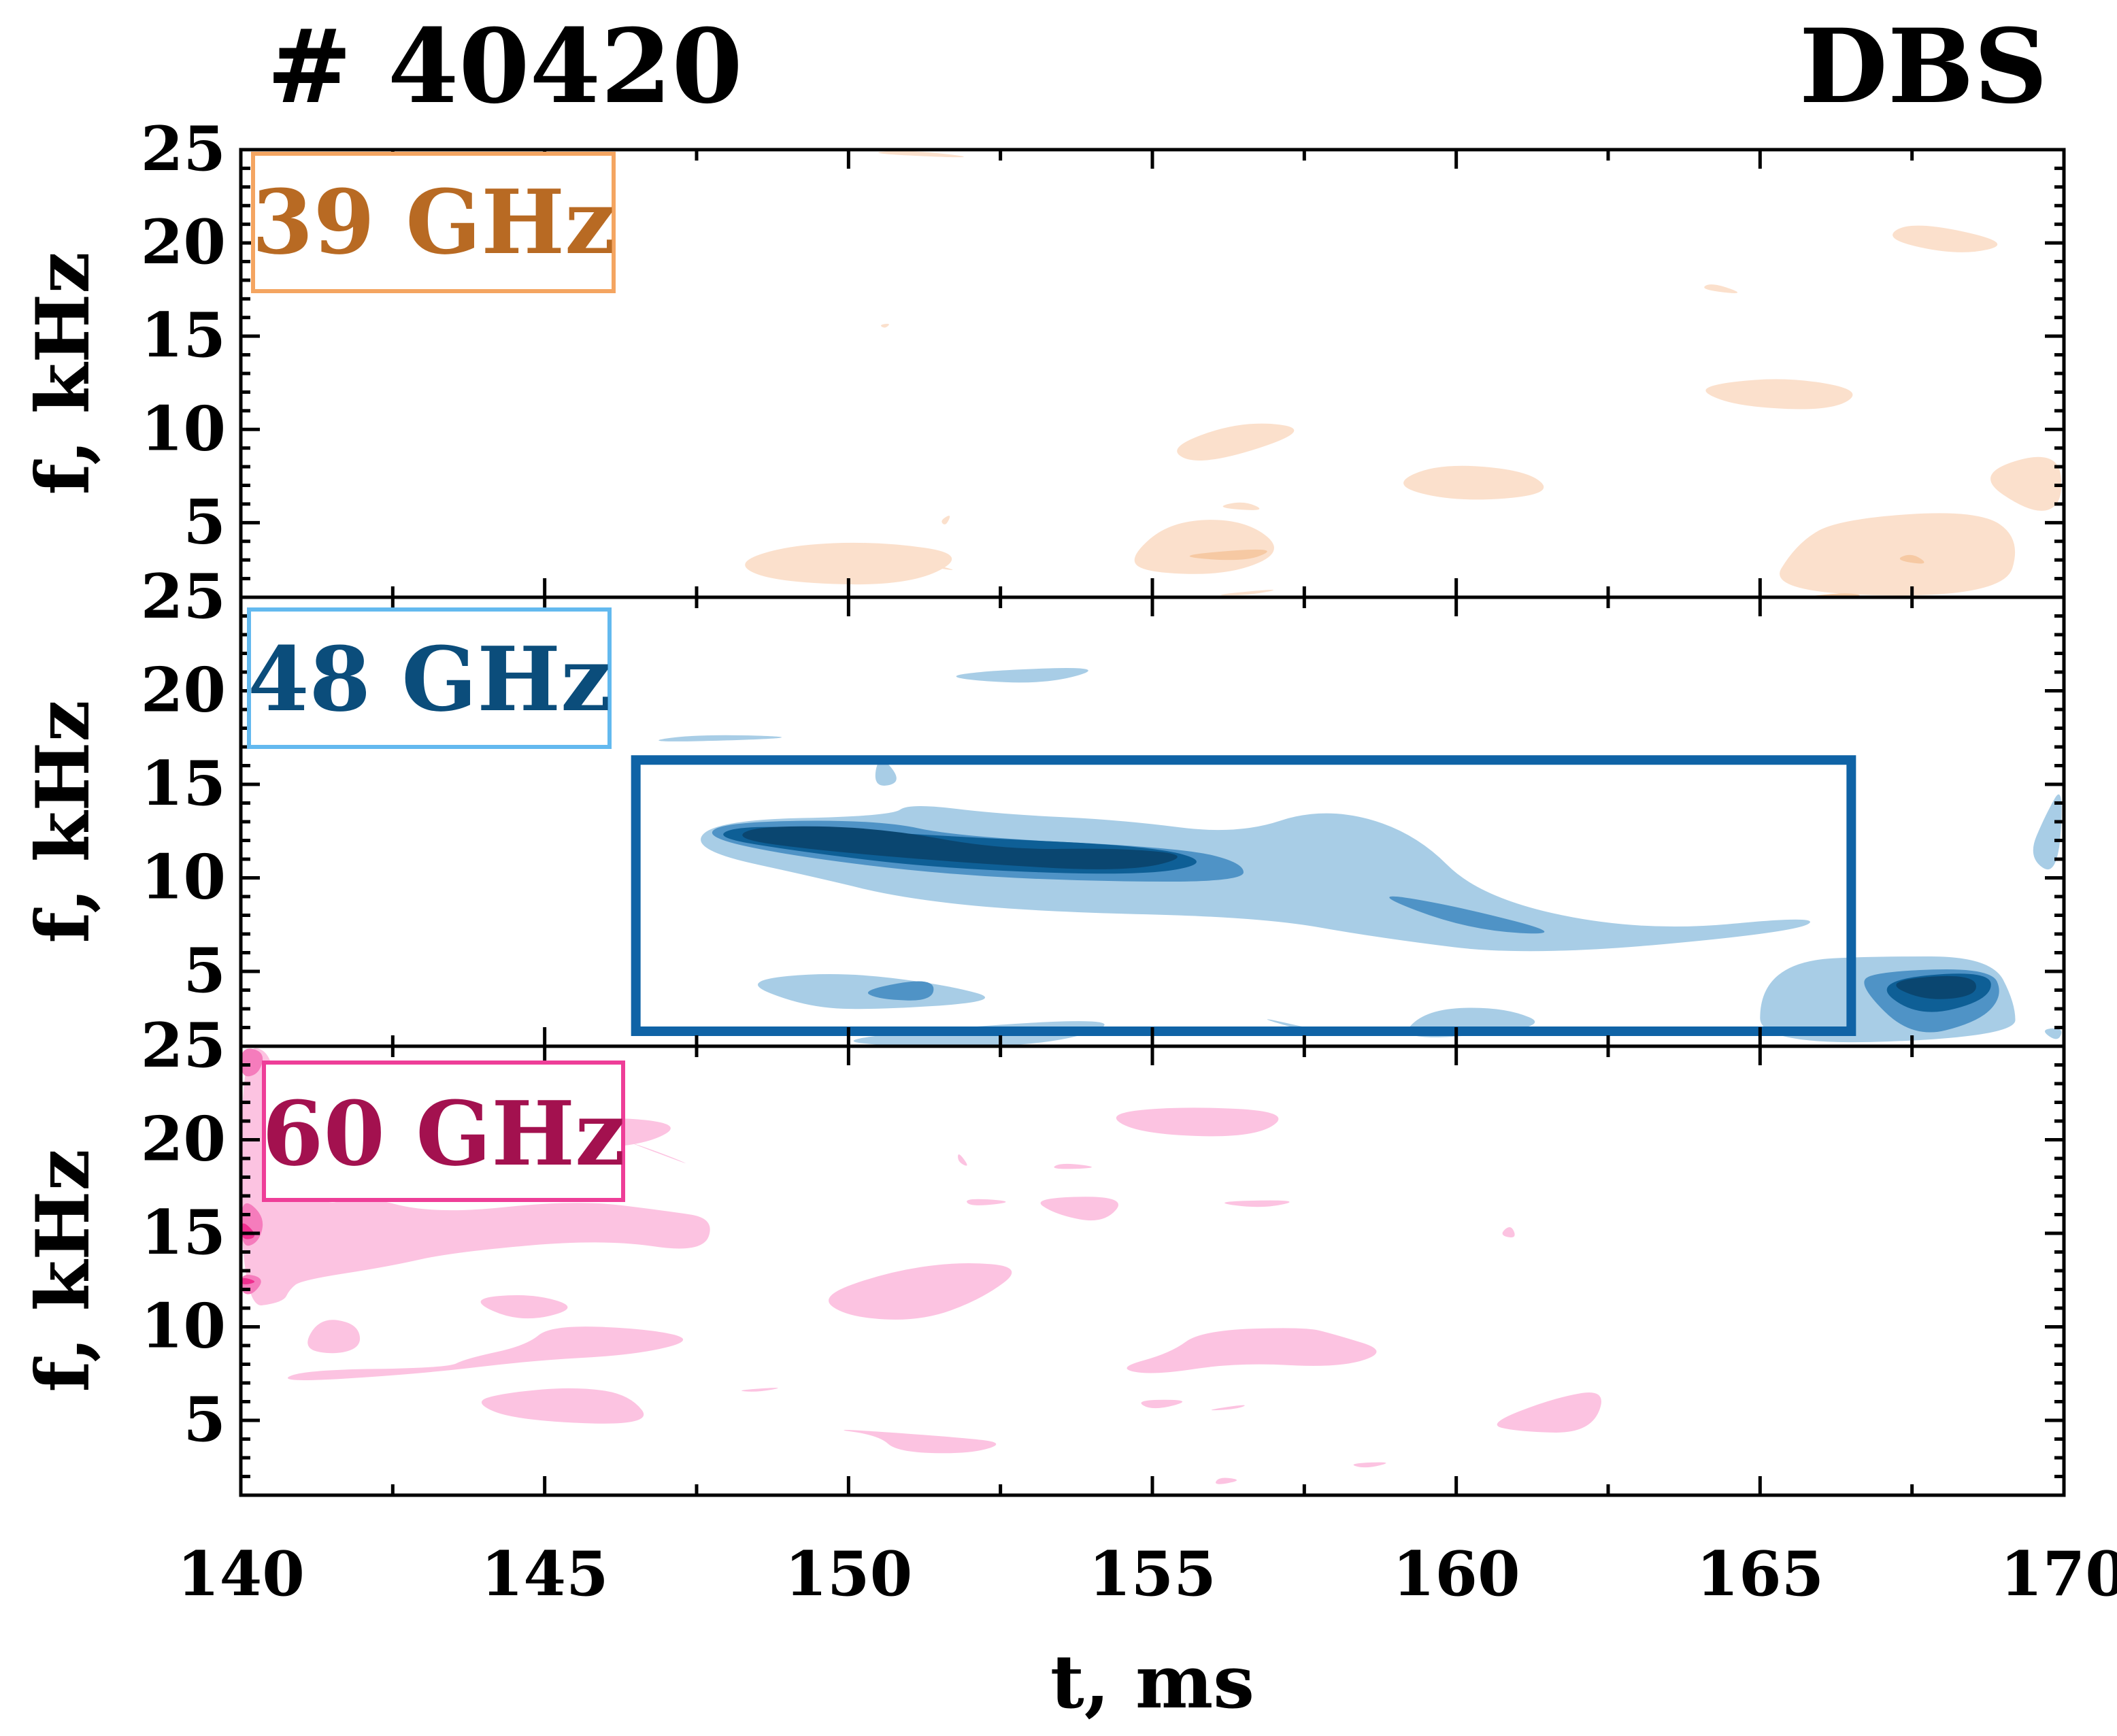 This screenshot has width=2117, height=1736. I want to click on panel-48ghz-label-box: 48 GHz, so click(430, 678).